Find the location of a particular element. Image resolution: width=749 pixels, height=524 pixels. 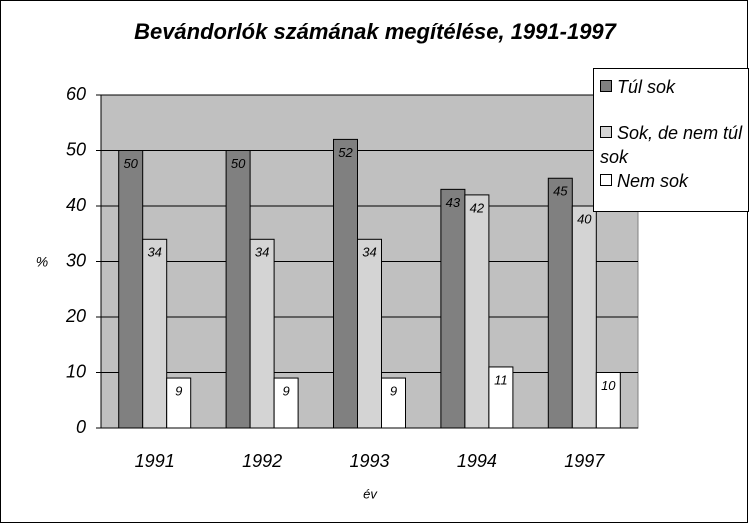

y-tick-label: 20 is located at coordinates (75, 316).